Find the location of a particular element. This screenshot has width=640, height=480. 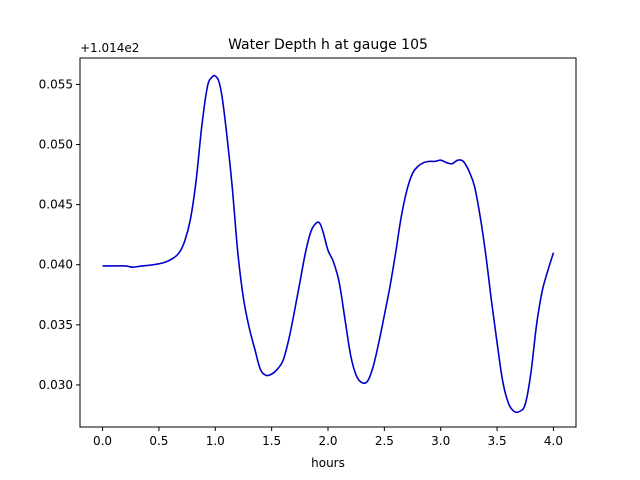

x-tick-label: 3.0 is located at coordinates (440, 441).